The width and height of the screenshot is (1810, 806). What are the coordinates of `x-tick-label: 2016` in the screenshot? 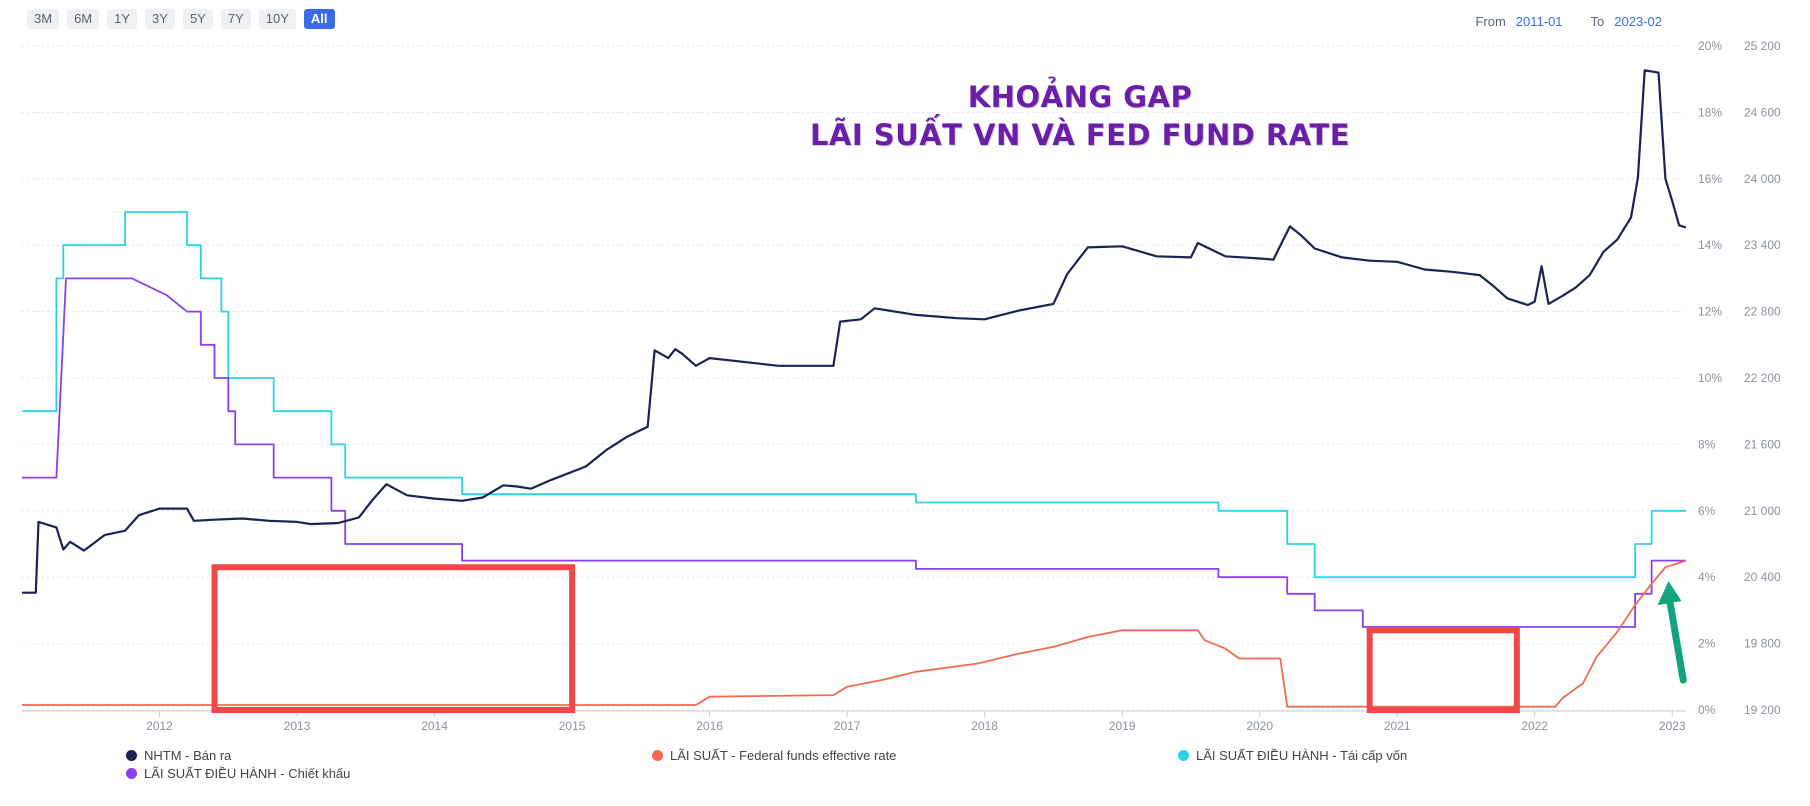 It's located at (709, 726).